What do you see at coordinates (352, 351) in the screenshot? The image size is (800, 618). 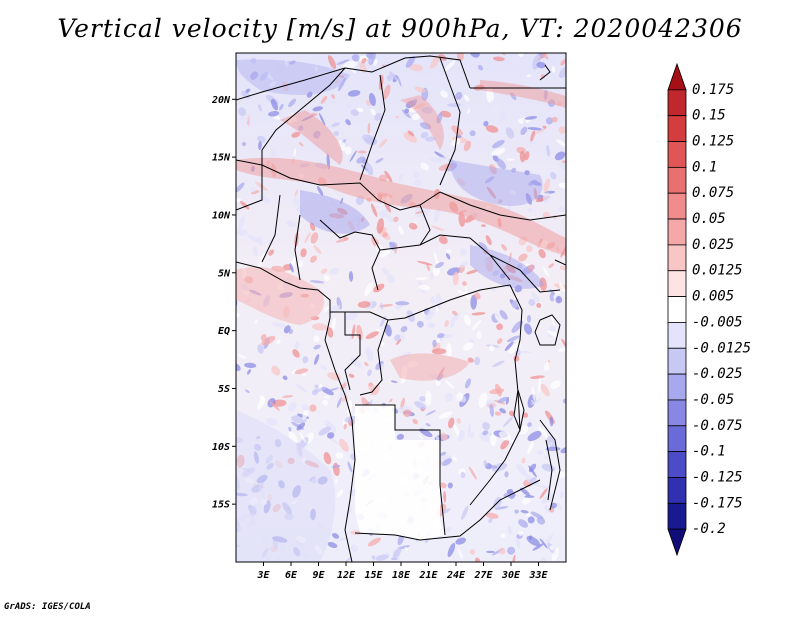 I see `border-gabon` at bounding box center [352, 351].